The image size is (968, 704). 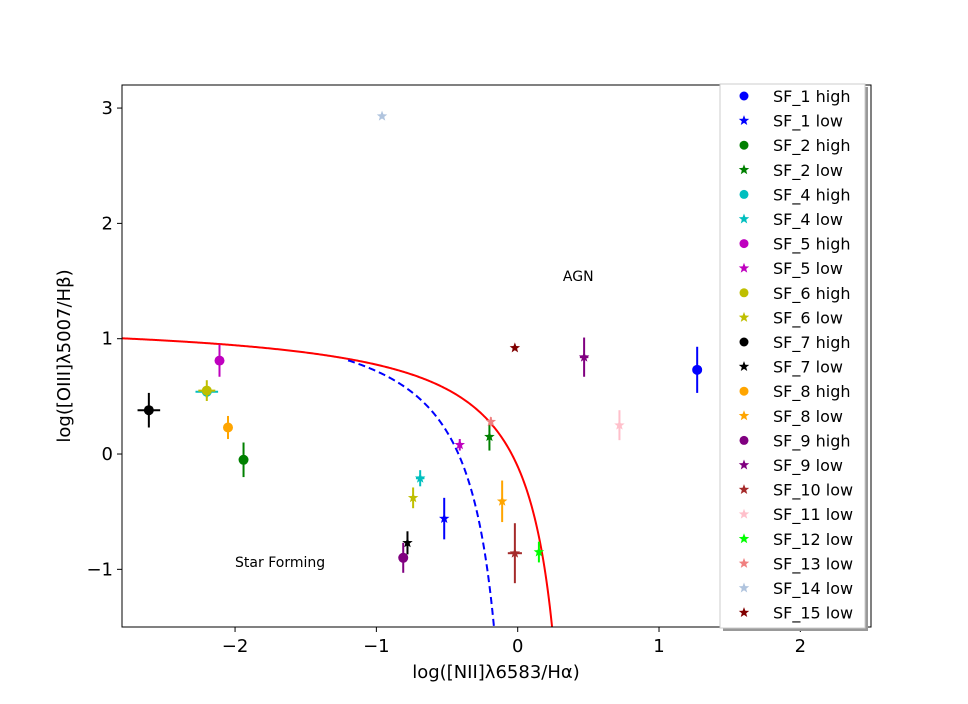 What do you see at coordinates (697, 369) in the screenshot?
I see `point-sf-1-high` at bounding box center [697, 369].